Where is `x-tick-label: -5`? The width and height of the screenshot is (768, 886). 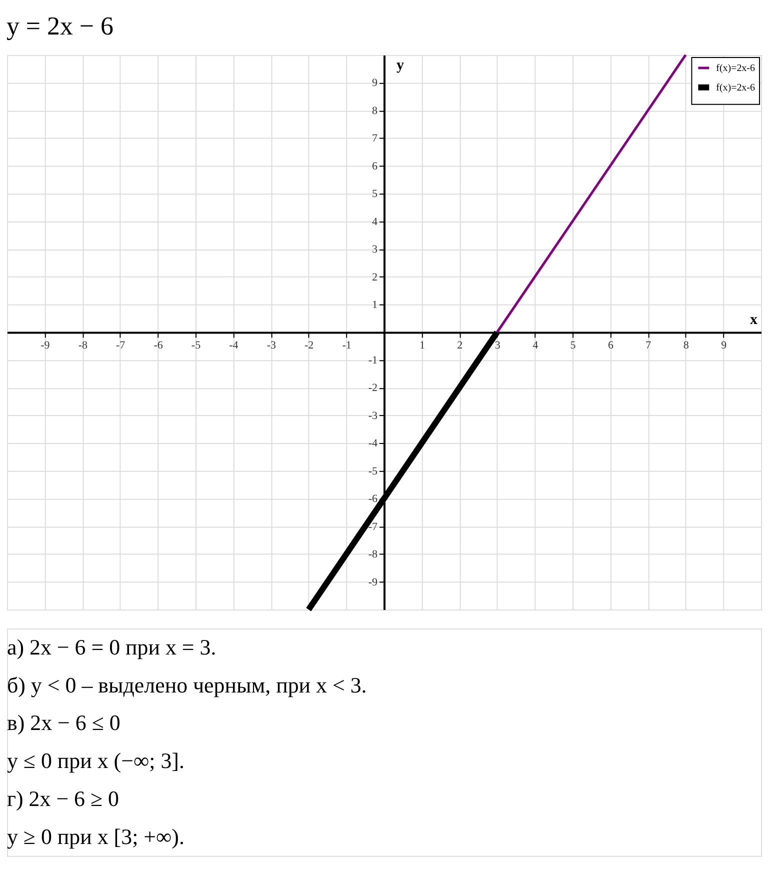 x-tick-label: -5 is located at coordinates (196, 346).